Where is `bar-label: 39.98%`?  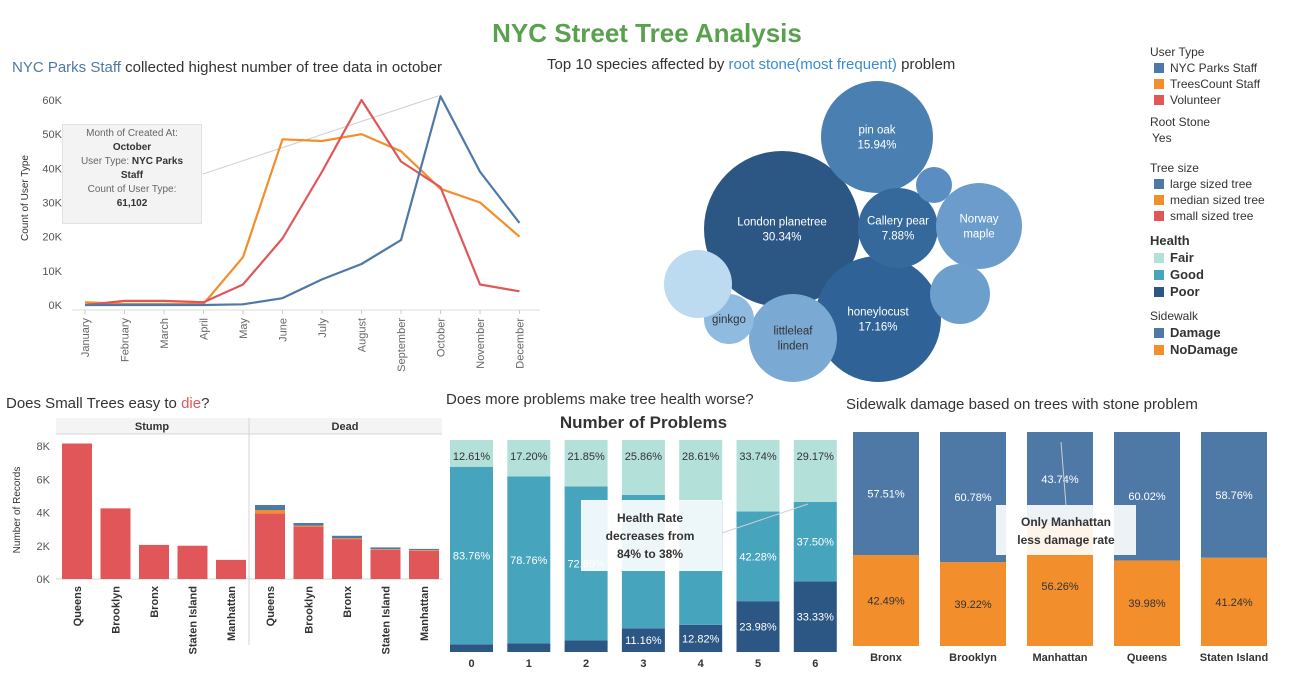 bar-label: 39.98% is located at coordinates (1147, 604).